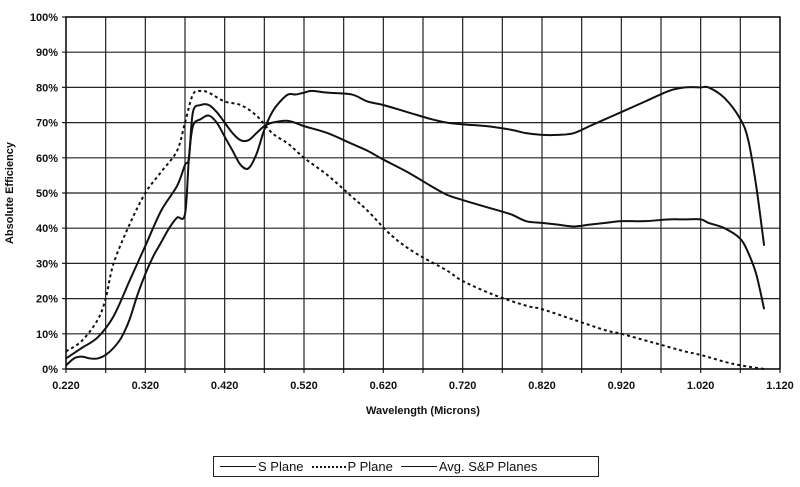 This screenshot has width=800, height=487. I want to click on x-tick-label: 0.920, so click(622, 386).